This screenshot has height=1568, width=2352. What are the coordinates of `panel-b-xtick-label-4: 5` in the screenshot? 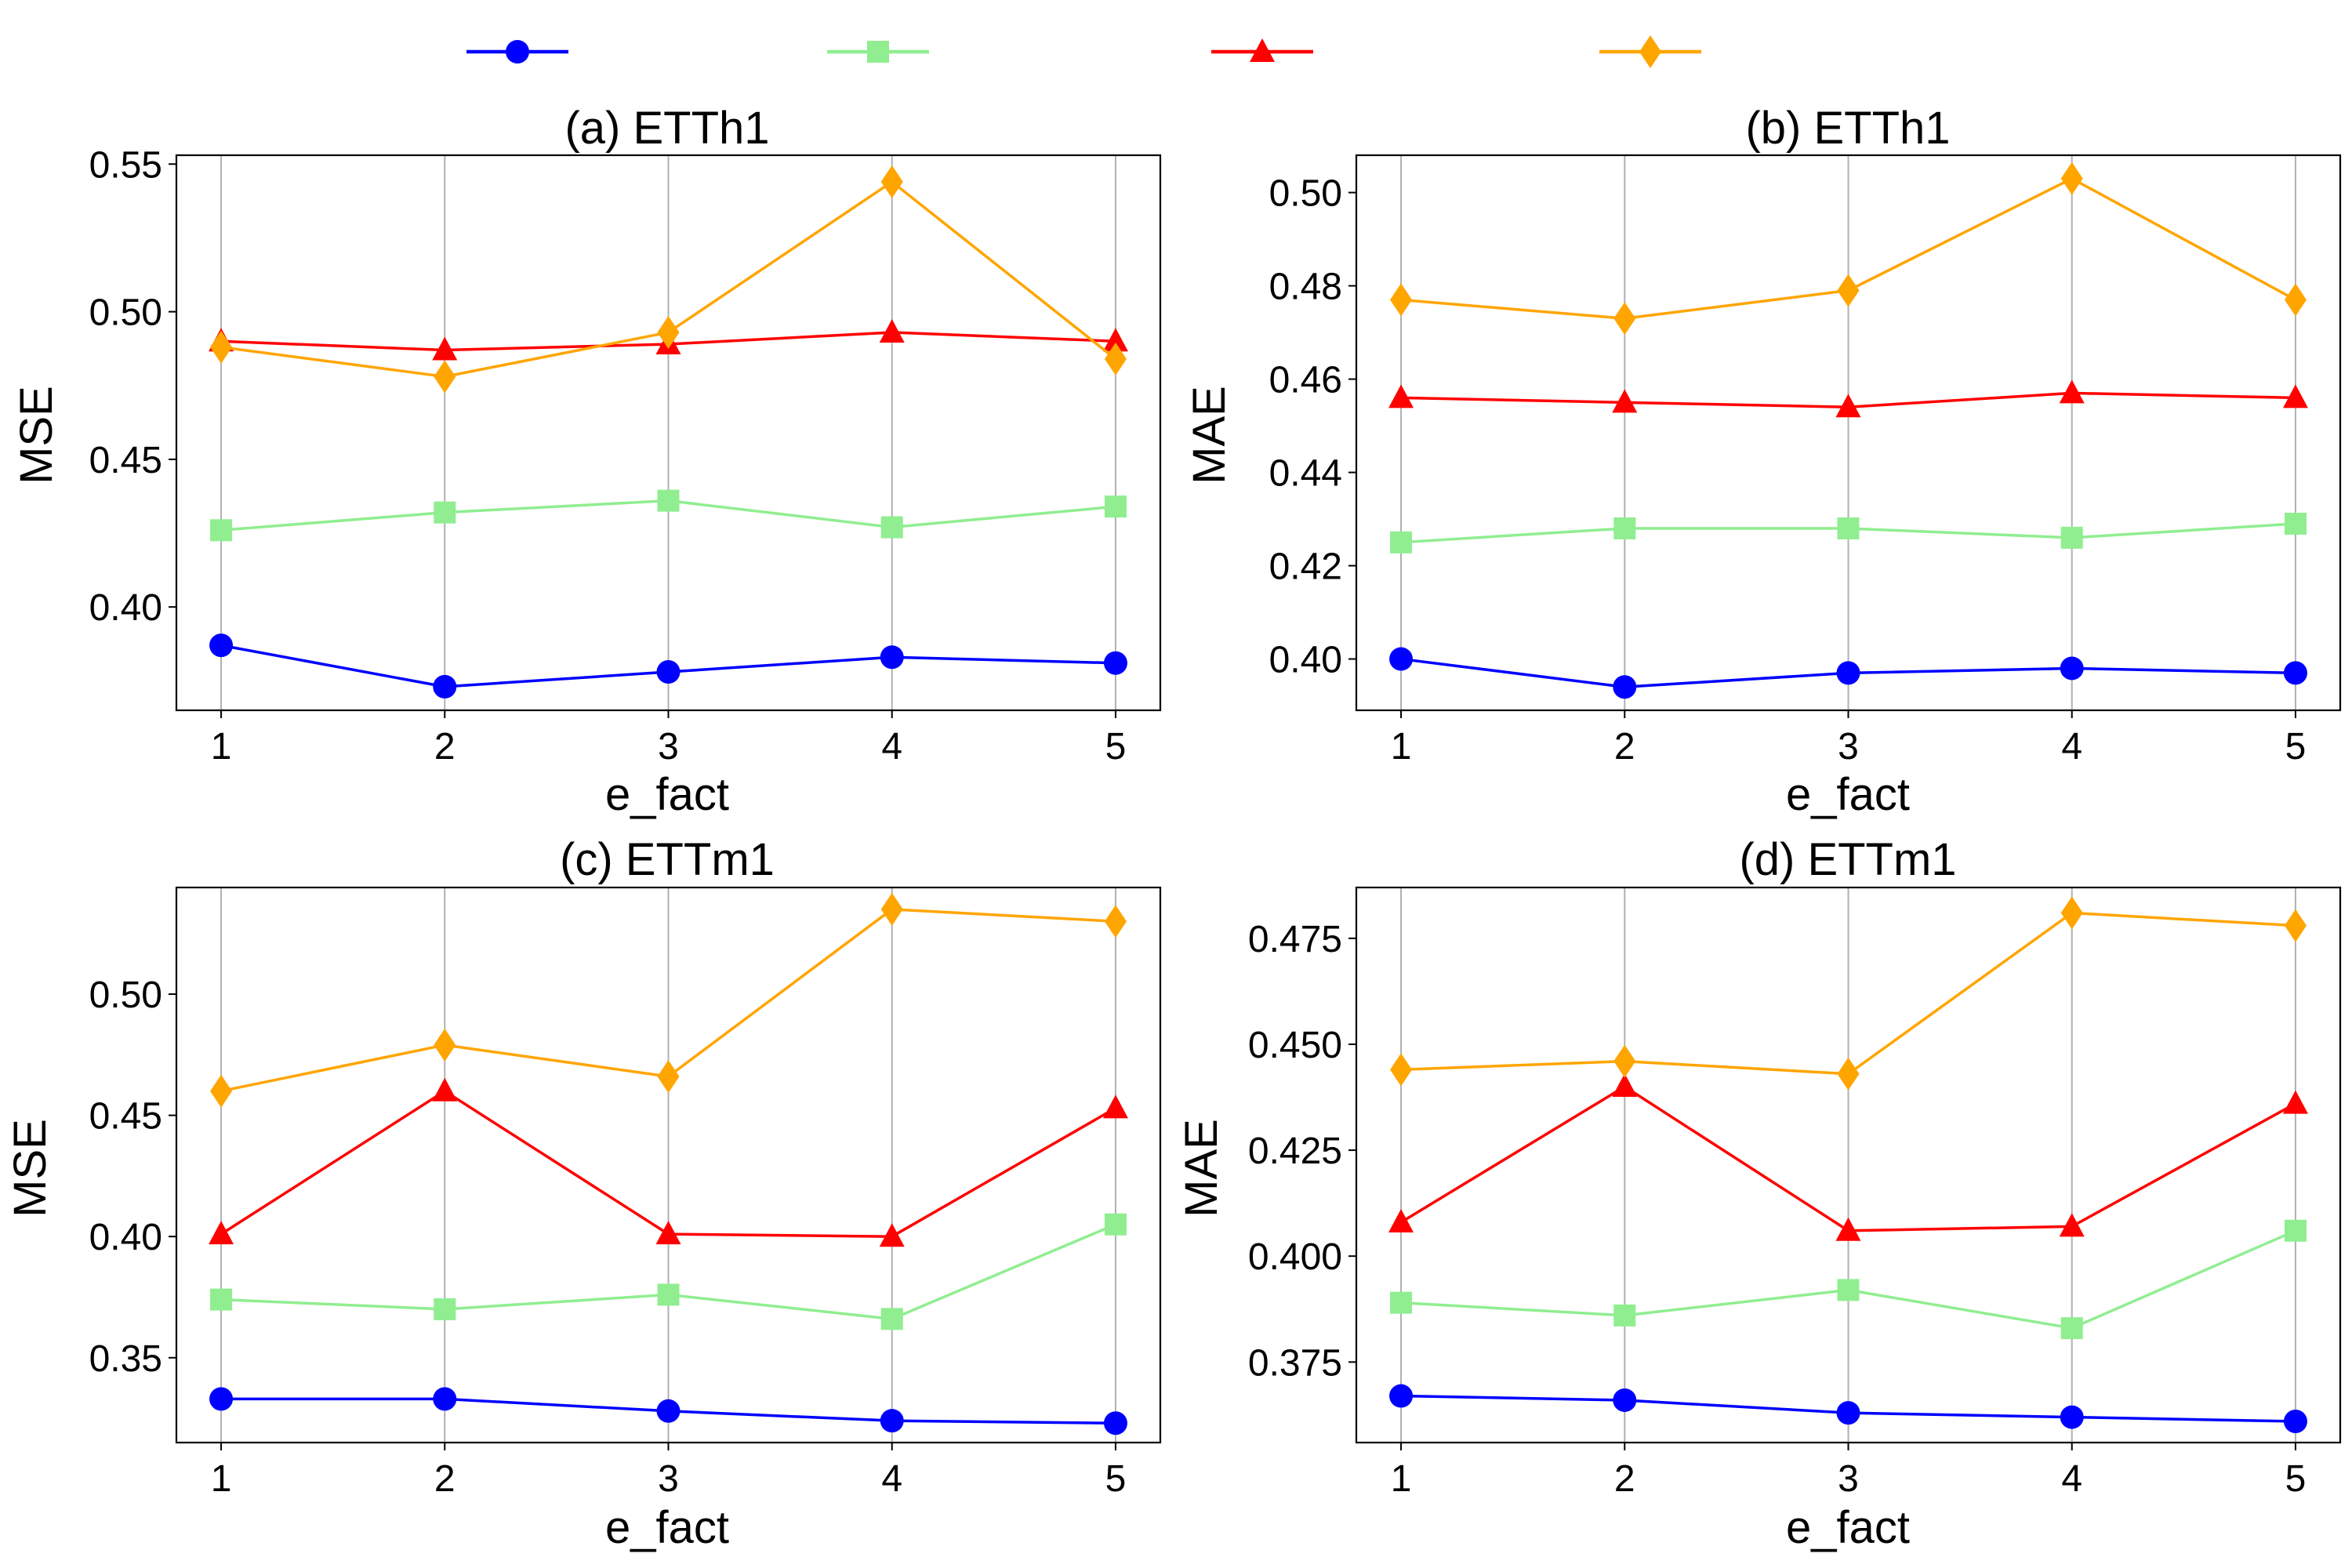 It's located at (2296, 747).